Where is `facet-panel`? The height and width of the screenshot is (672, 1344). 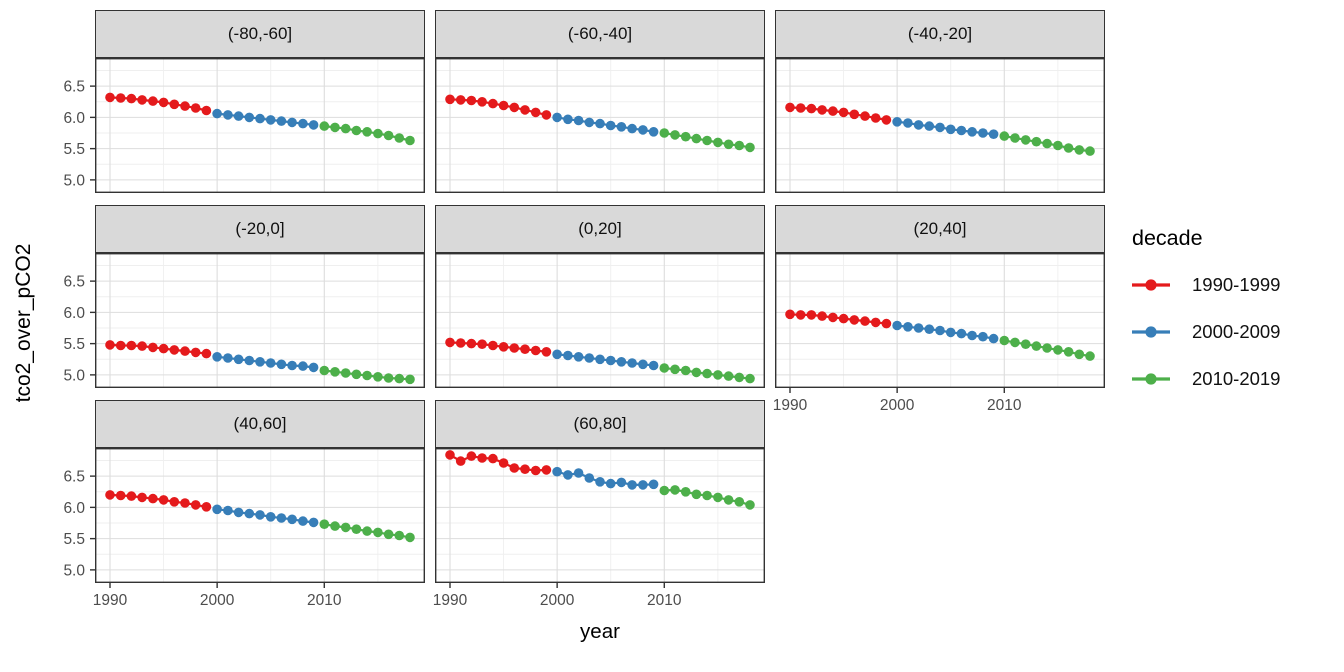 facet-panel is located at coordinates (600, 125).